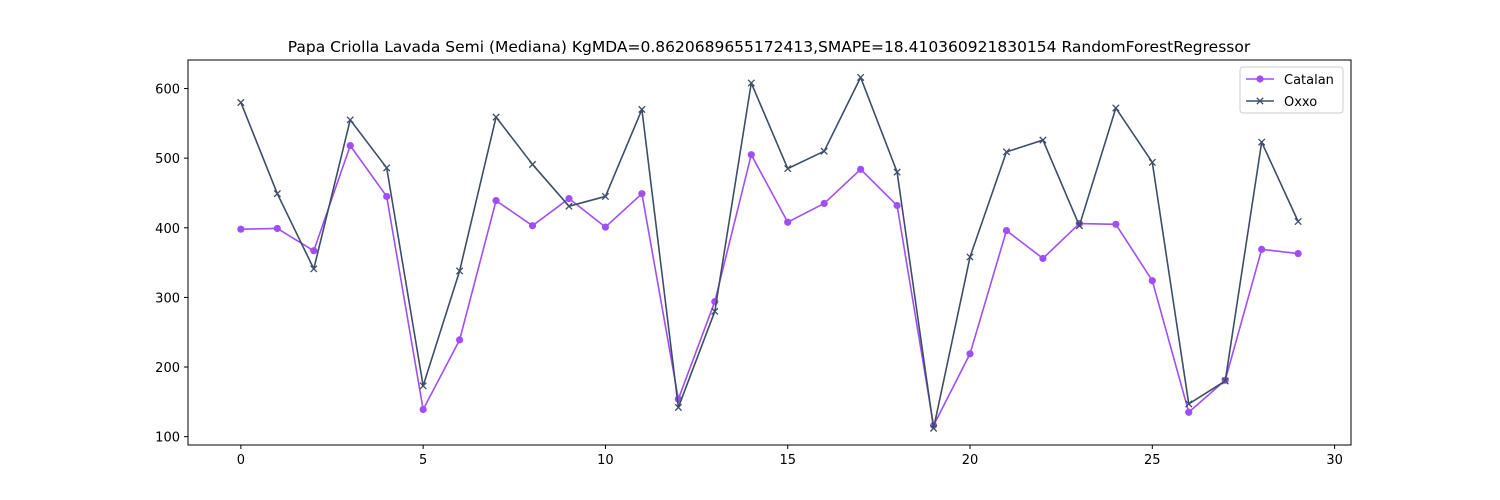  I want to click on x-axis: 0 5 10 15 20 25 30, so click(790, 456).